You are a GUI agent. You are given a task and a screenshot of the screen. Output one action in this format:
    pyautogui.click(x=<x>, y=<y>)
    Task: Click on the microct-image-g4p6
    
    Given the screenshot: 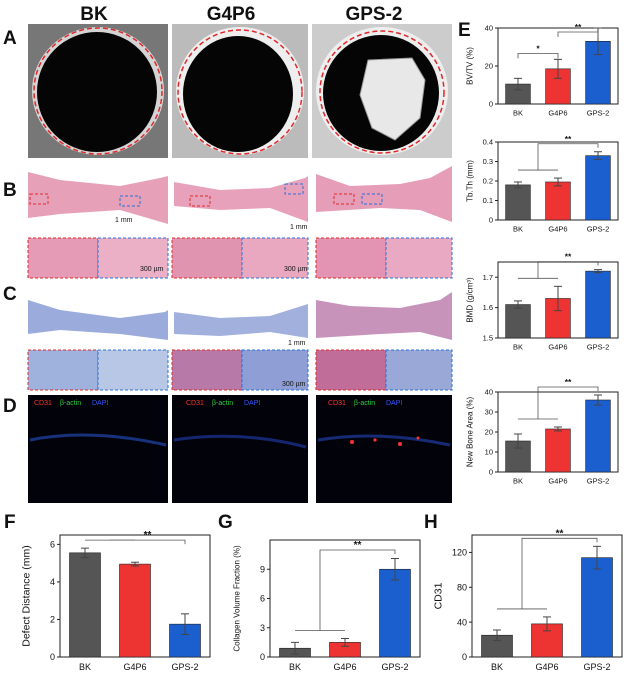 What is the action you would take?
    pyautogui.click(x=240, y=91)
    